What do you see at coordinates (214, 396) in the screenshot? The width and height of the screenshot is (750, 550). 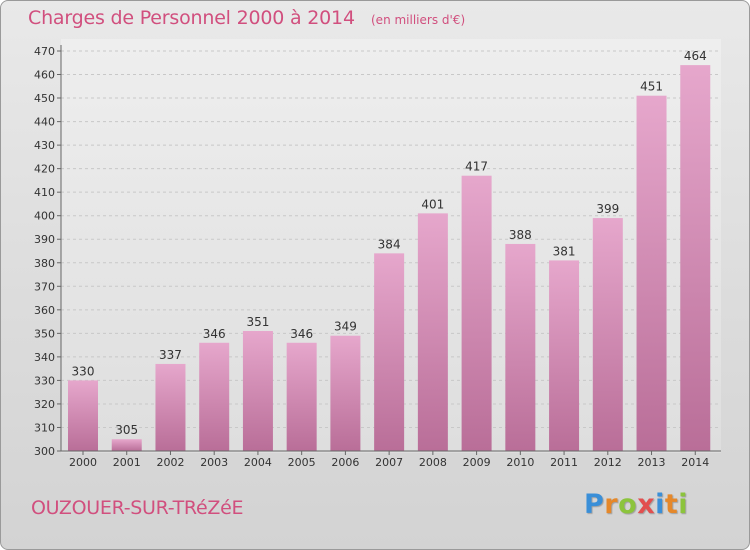 I see `bar-2003` at bounding box center [214, 396].